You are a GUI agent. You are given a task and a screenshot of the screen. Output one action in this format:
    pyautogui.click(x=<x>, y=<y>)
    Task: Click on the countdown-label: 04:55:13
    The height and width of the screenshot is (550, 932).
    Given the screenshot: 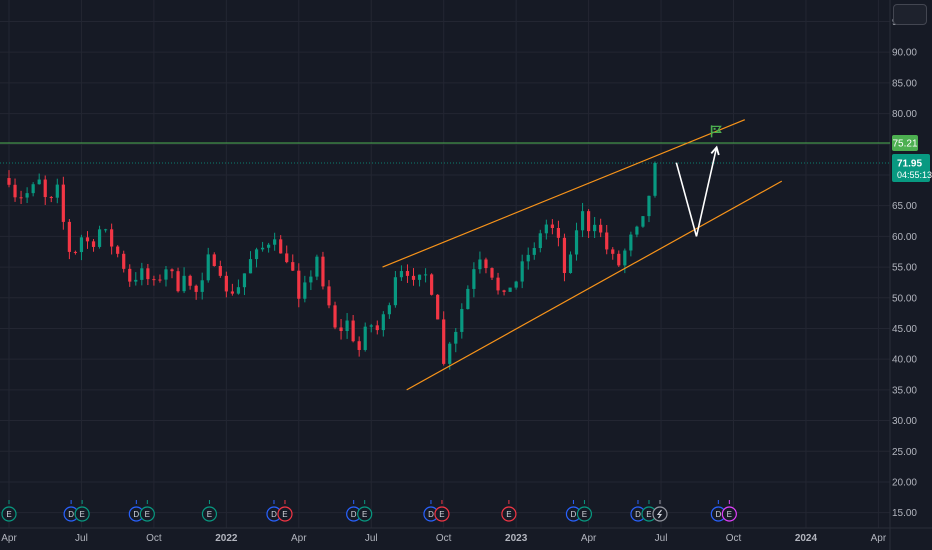 What is the action you would take?
    pyautogui.click(x=914, y=175)
    